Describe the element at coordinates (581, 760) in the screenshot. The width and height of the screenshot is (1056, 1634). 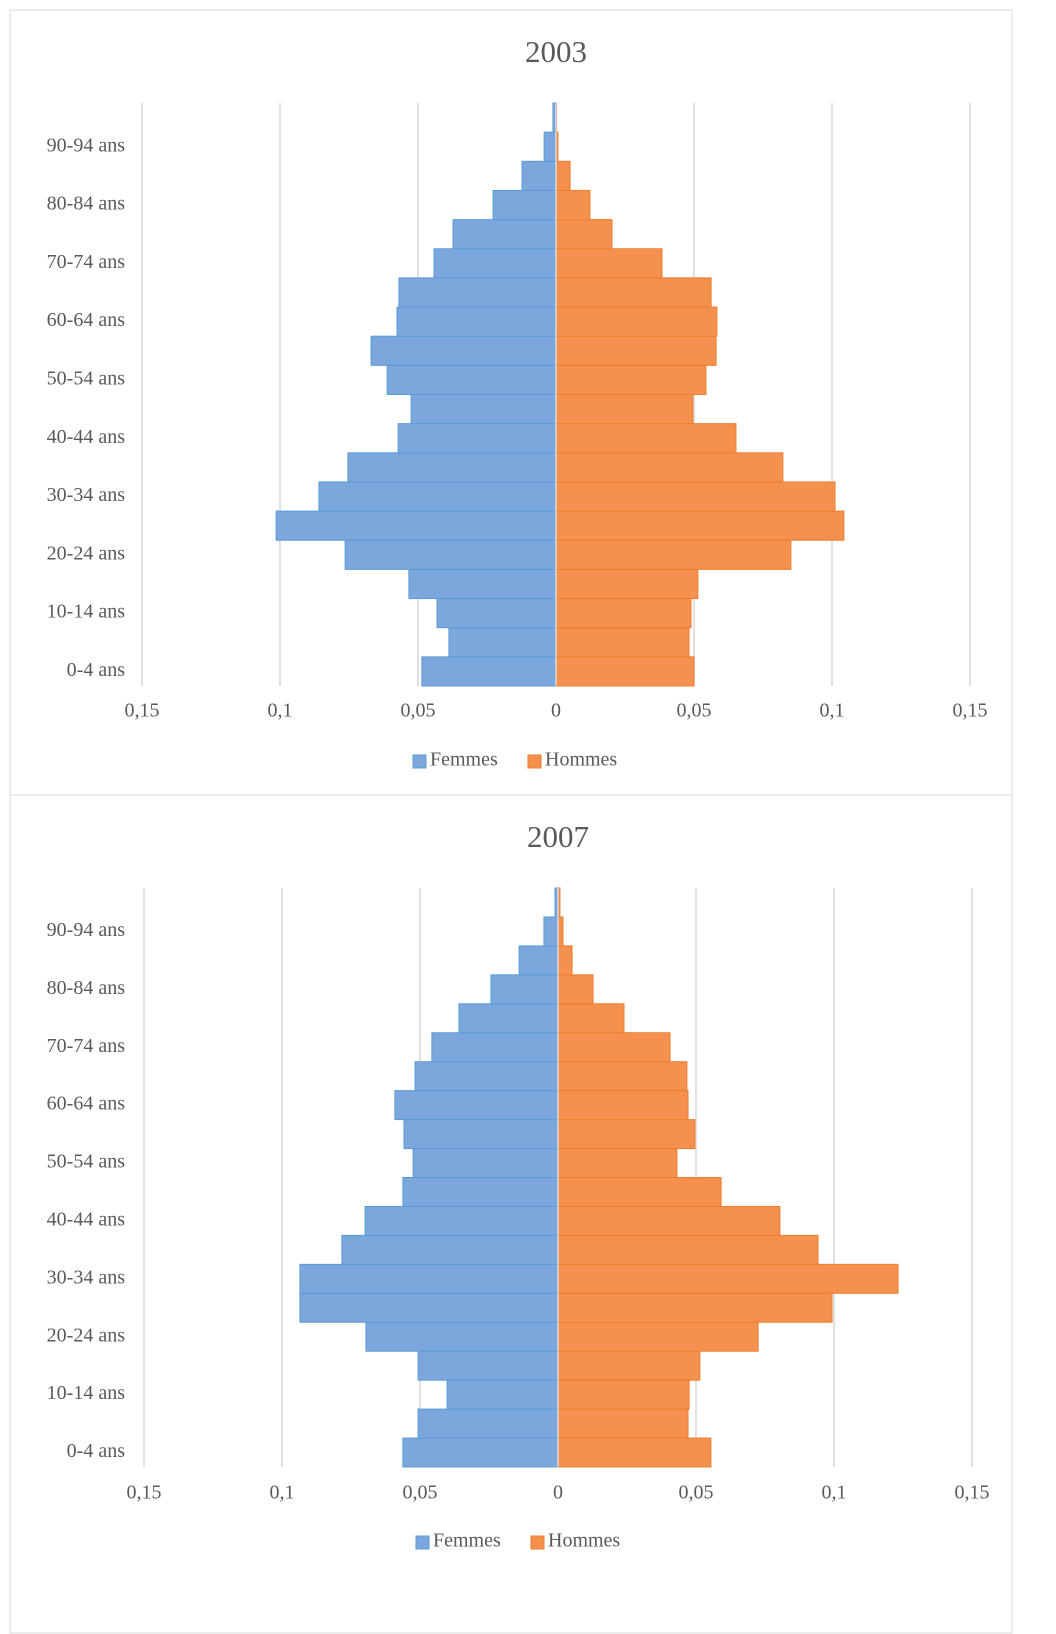
I see `legend-label: Hommes` at that location.